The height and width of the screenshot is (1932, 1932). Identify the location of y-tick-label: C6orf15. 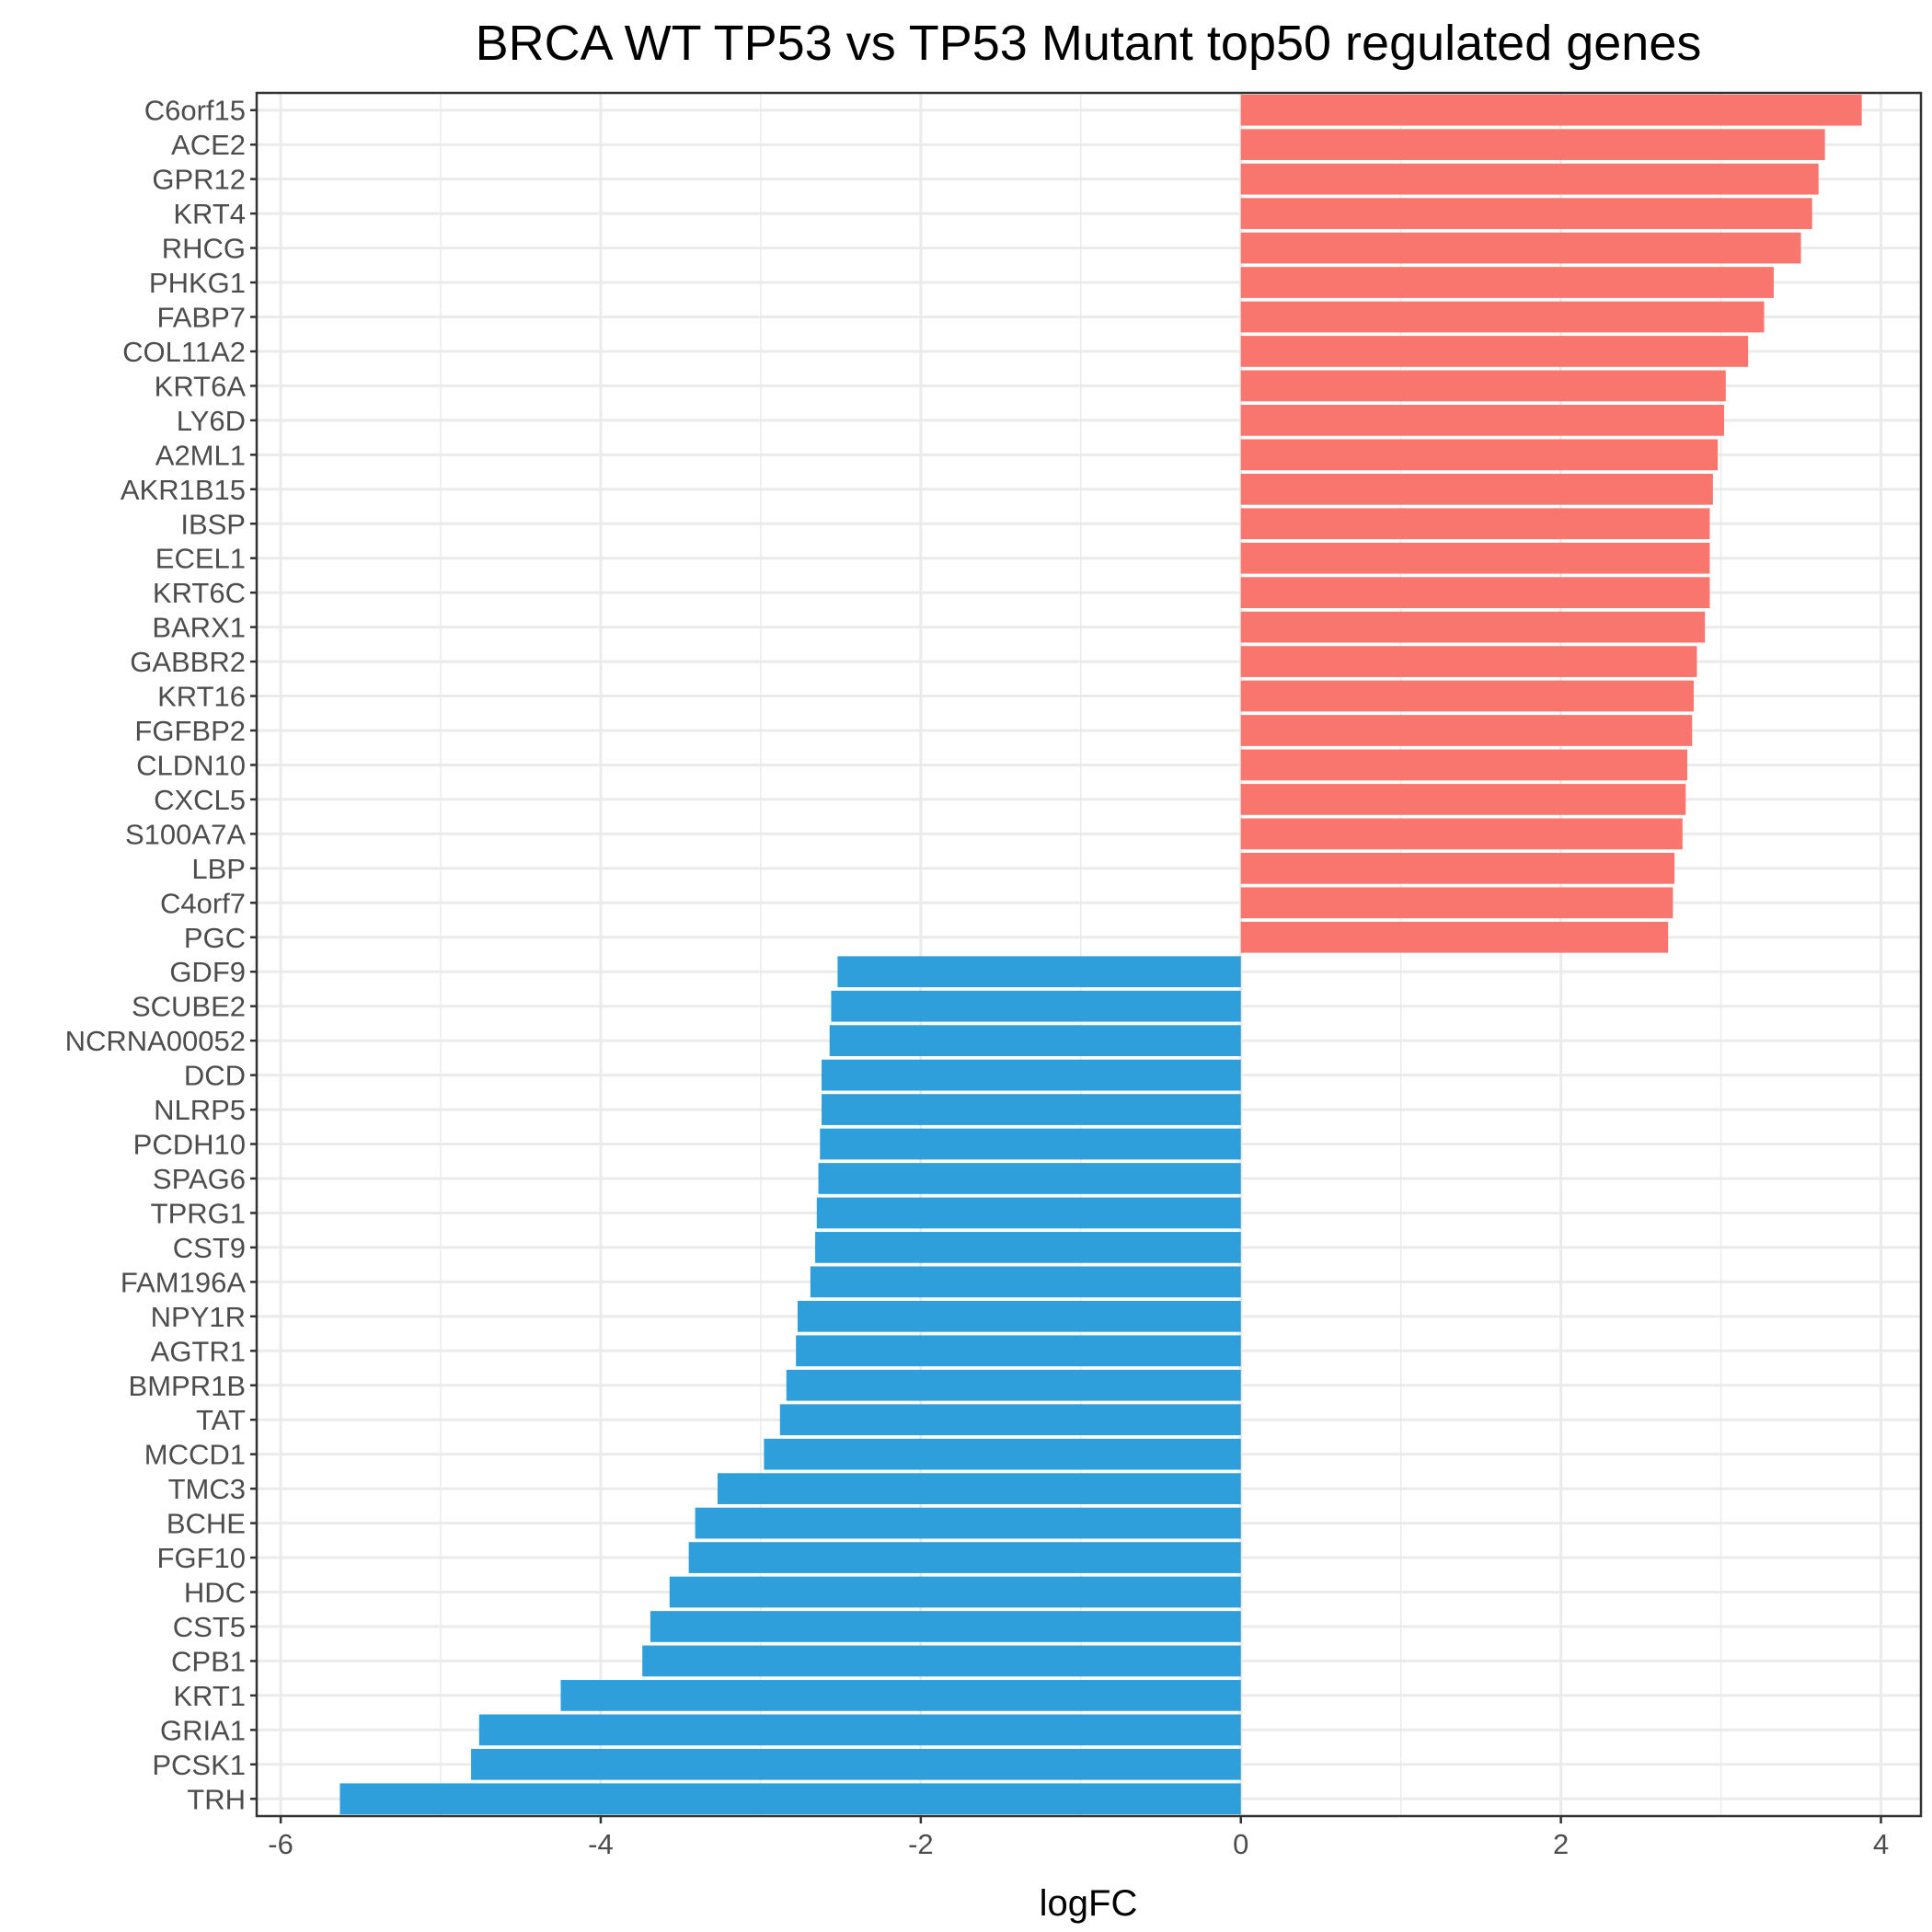
(195, 111).